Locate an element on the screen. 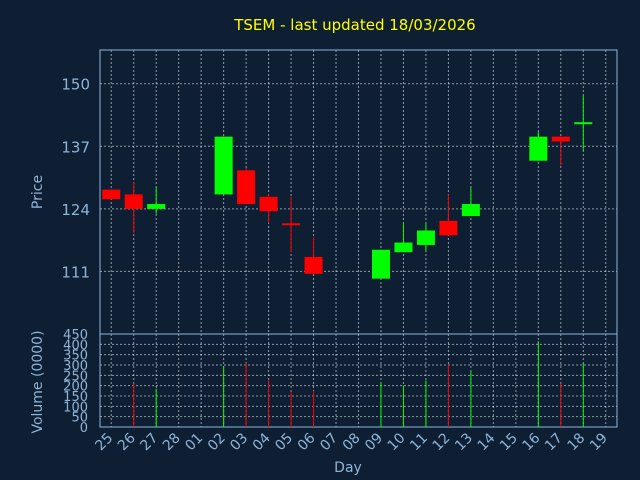  volume-tick-label: 400 is located at coordinates (75, 345).